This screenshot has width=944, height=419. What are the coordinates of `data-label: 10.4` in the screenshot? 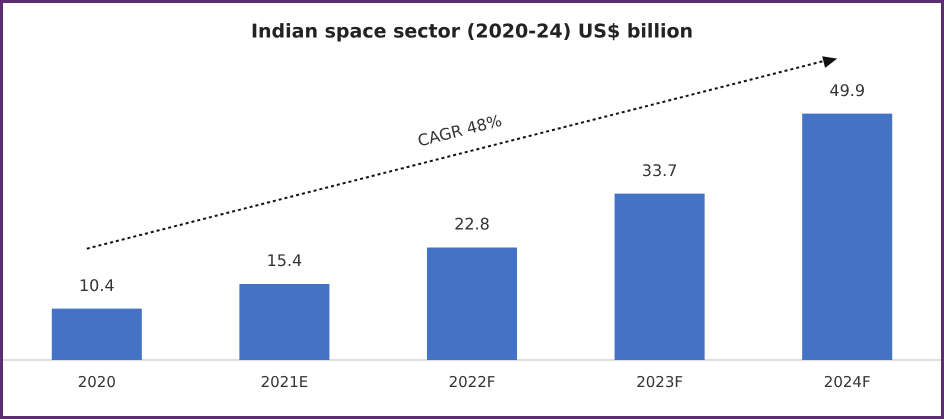 It's located at (96, 285).